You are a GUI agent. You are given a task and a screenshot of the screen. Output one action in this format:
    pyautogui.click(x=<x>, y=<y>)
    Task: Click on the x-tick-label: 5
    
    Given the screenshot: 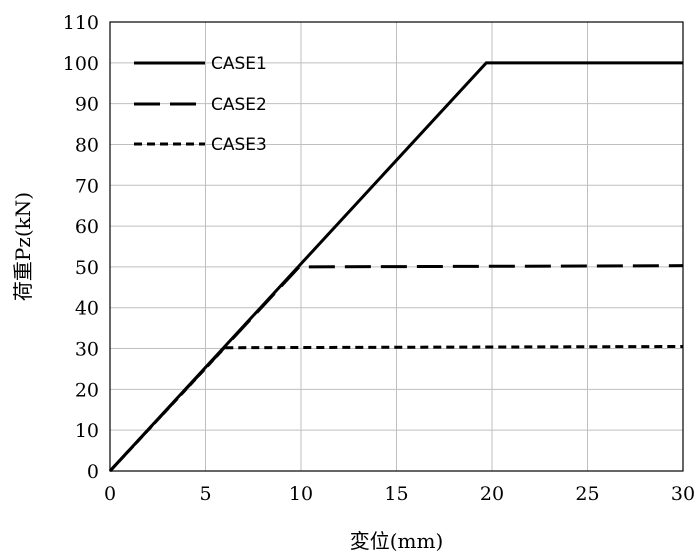 What is the action you would take?
    pyautogui.click(x=205, y=494)
    